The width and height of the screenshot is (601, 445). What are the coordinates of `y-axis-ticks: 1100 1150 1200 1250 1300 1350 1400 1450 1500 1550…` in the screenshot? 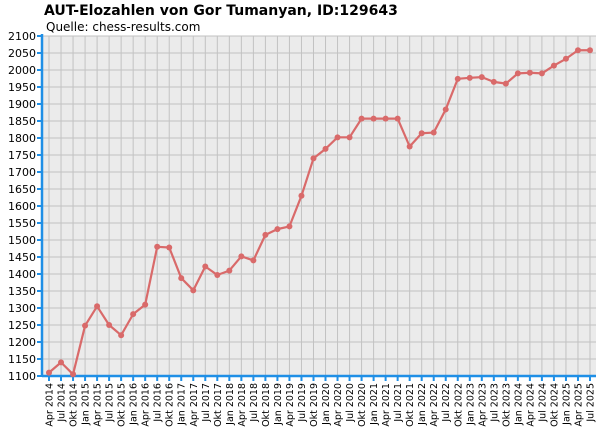 It's located at (25, 206).